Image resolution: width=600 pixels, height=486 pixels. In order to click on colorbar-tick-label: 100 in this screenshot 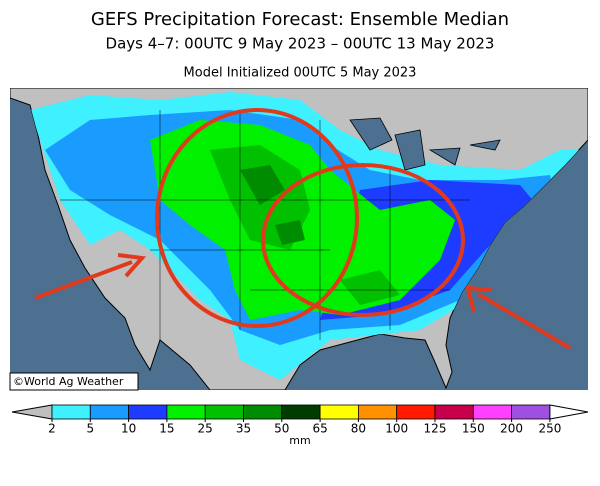, I will do `click(396, 429)`.